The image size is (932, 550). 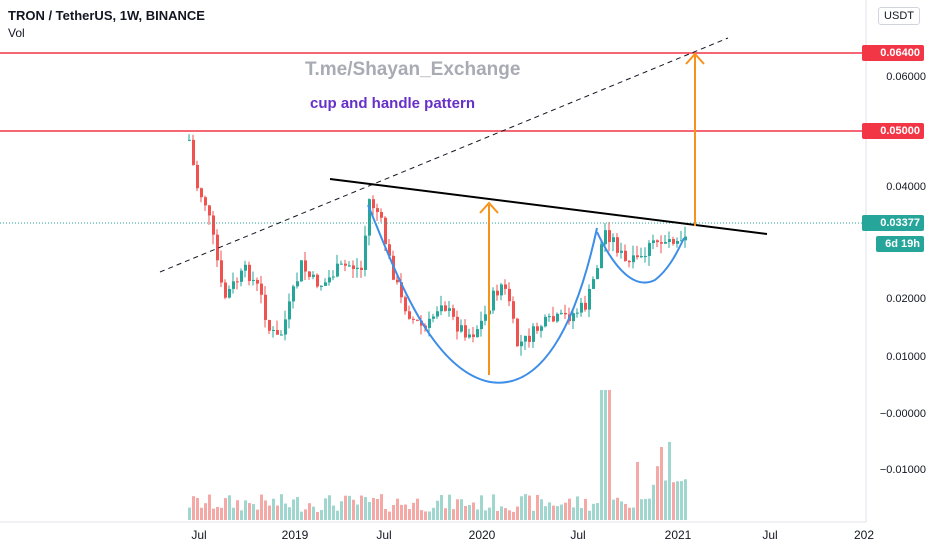 What do you see at coordinates (695, 58) in the screenshot?
I see `target-arrow-head` at bounding box center [695, 58].